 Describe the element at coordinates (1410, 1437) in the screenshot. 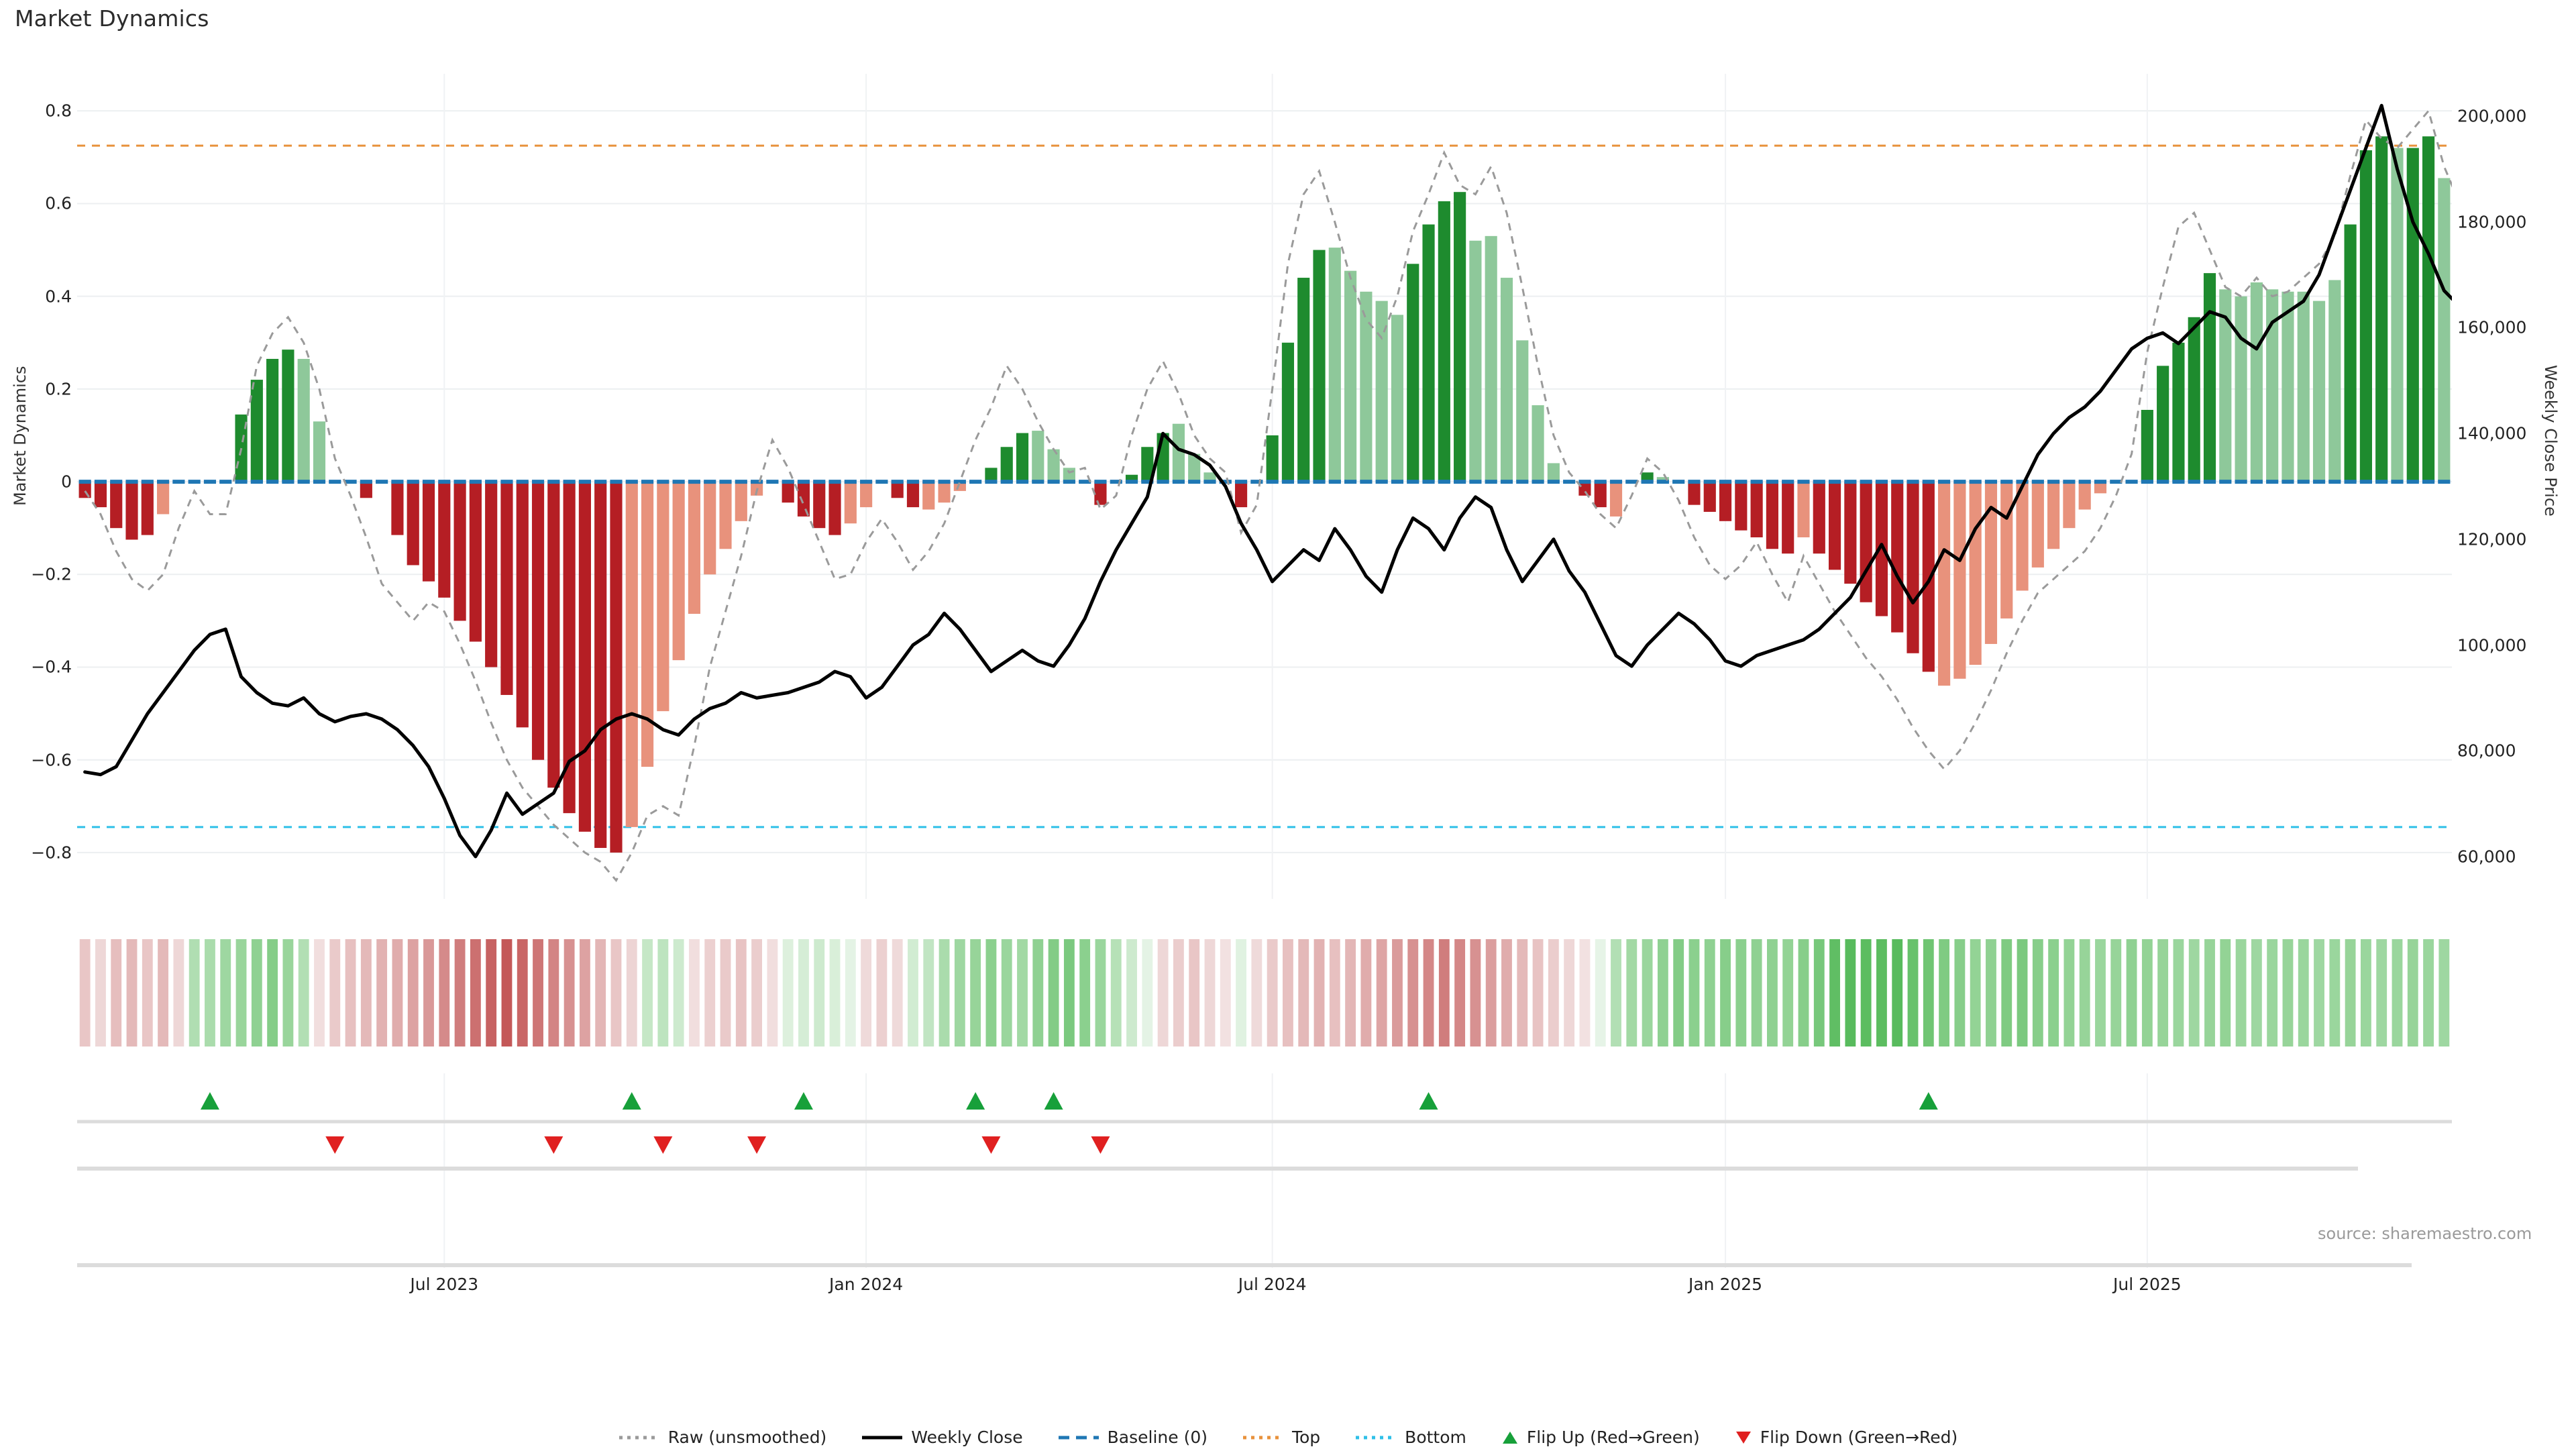

I see `legend-item: Bottom` at that location.